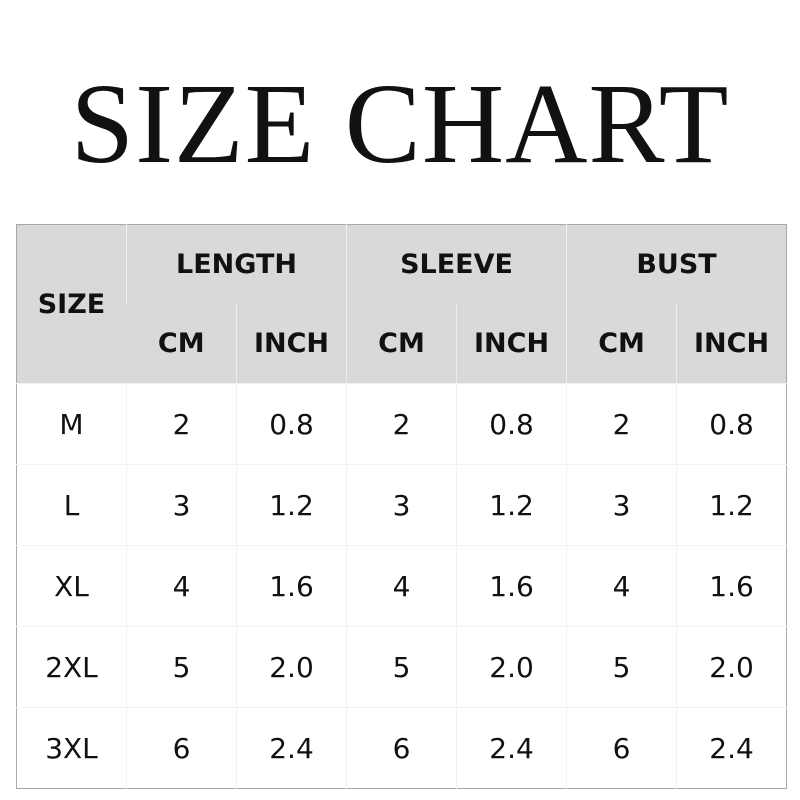  I want to click on size-cell: 3XL, so click(71, 748).